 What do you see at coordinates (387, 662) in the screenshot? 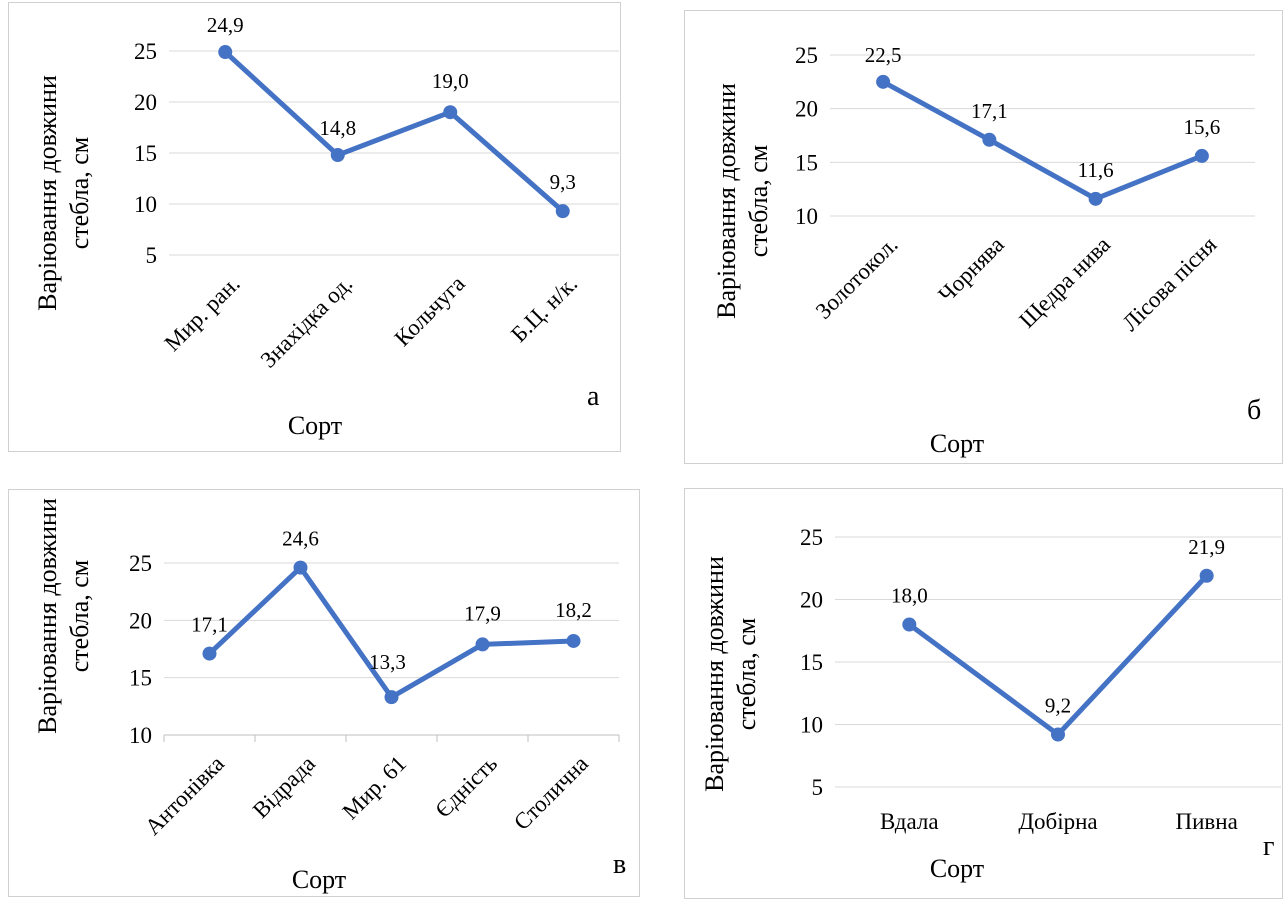
I see `data-label: 13,3` at bounding box center [387, 662].